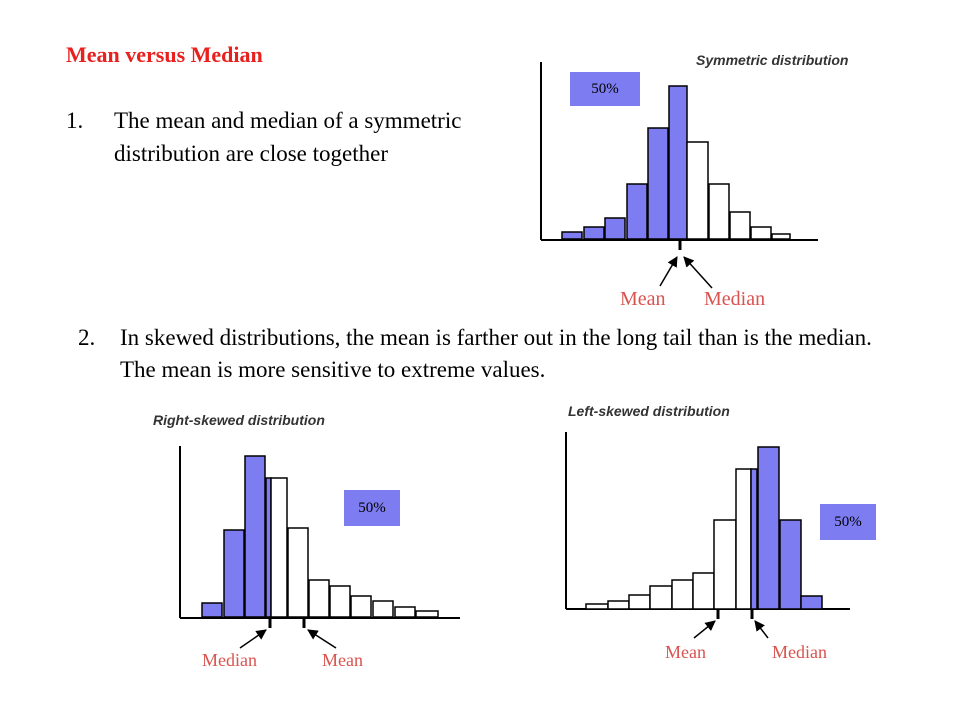  What do you see at coordinates (605, 89) in the screenshot?
I see `symmetric-percent-box: 50%` at bounding box center [605, 89].